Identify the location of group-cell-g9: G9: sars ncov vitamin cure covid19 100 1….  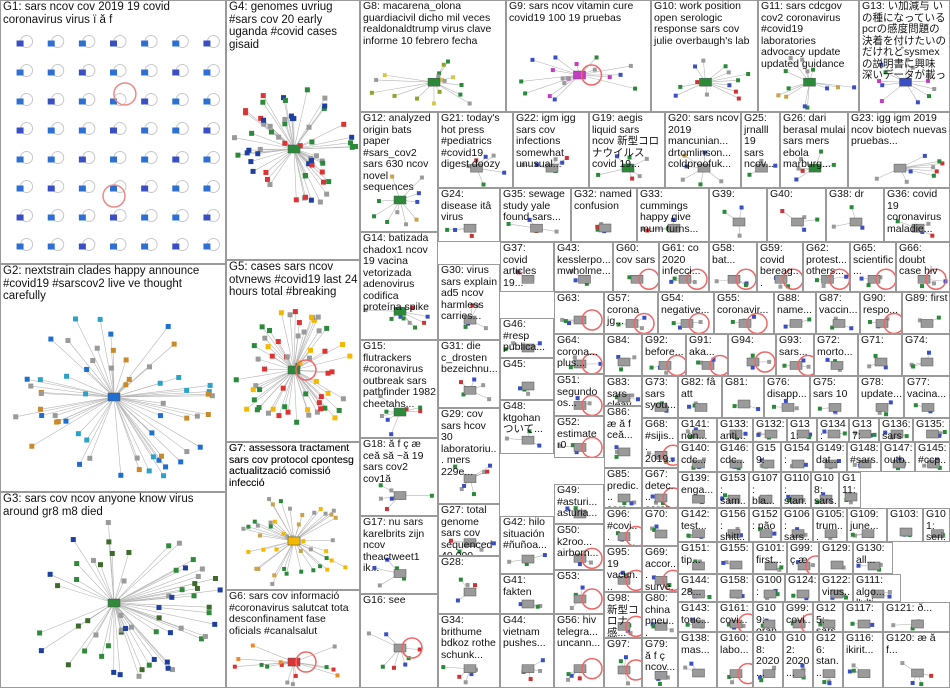
(578, 56).